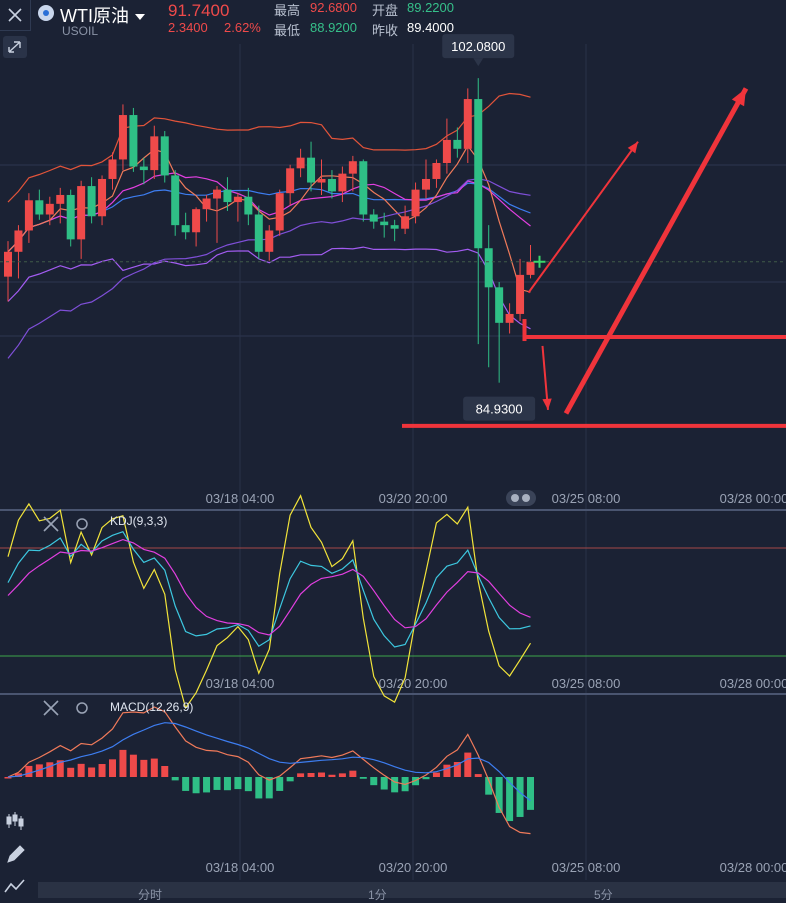 This screenshot has height=903, width=786. What do you see at coordinates (46, 13) in the screenshot?
I see `symbol-icon` at bounding box center [46, 13].